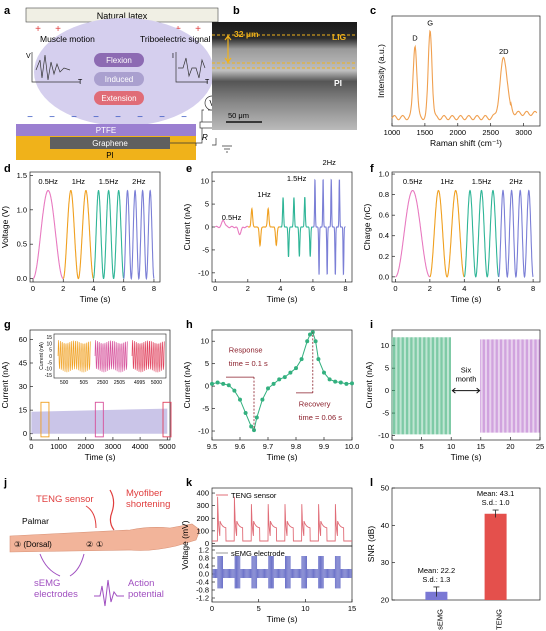  What do you see at coordinates (324, 446) in the screenshot?
I see `x-tick-label: 9.9` at bounding box center [324, 446].